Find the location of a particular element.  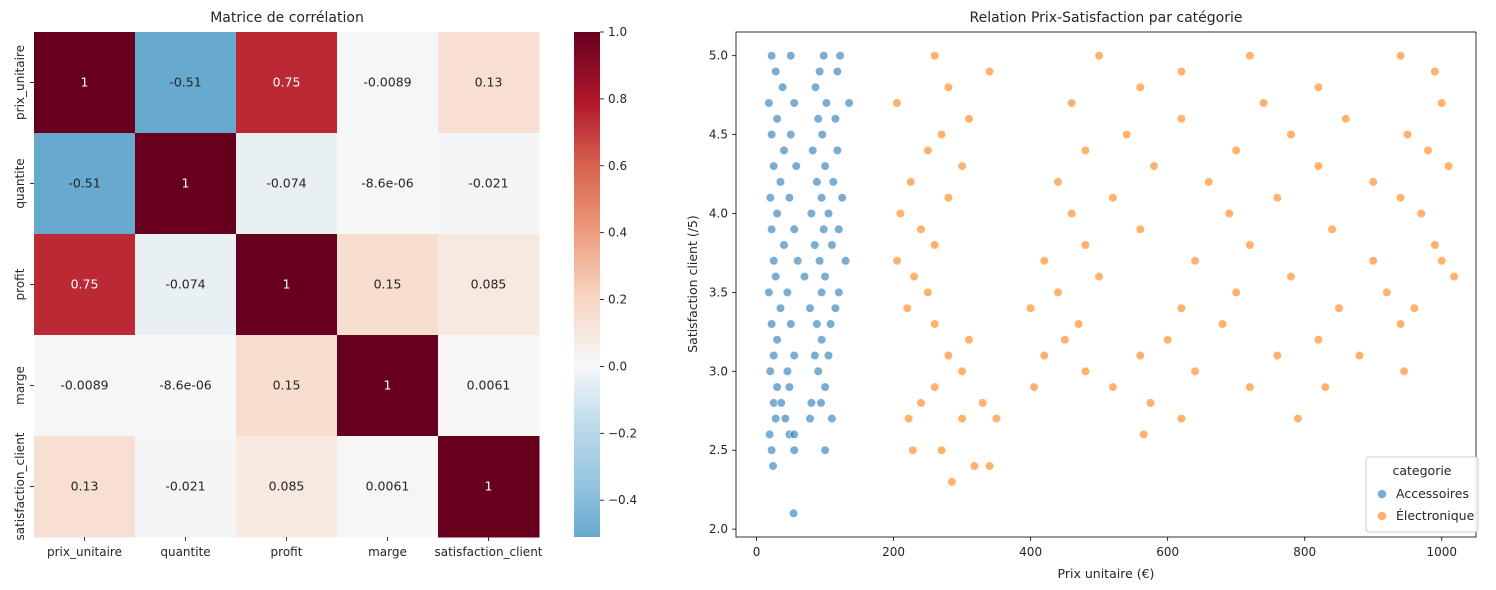

heatmap-cell-label: -8.6e-06 is located at coordinates (387, 183).